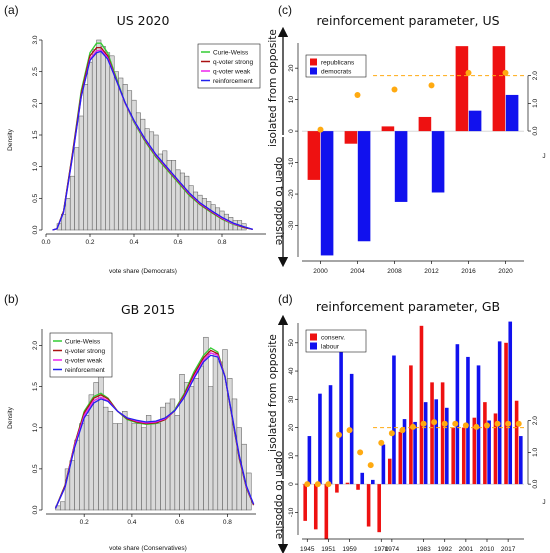 The width and height of the screenshot is (550, 553). Describe the element at coordinates (330, 347) in the screenshot. I see `legend-label: labour` at that location.